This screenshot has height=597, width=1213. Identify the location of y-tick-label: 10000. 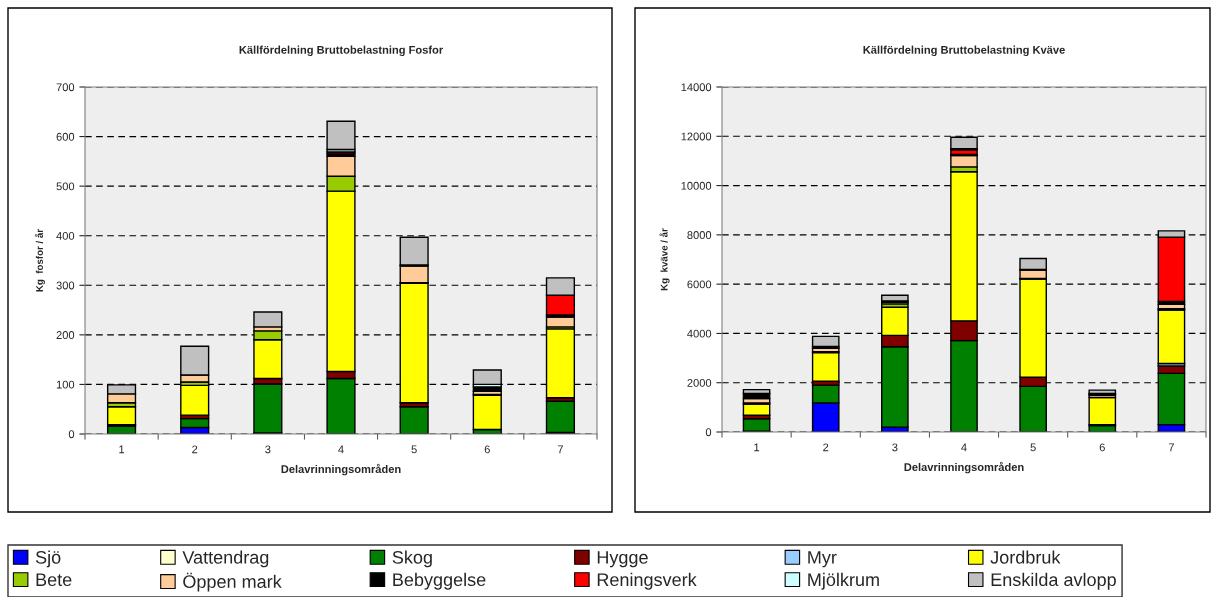
(696, 185).